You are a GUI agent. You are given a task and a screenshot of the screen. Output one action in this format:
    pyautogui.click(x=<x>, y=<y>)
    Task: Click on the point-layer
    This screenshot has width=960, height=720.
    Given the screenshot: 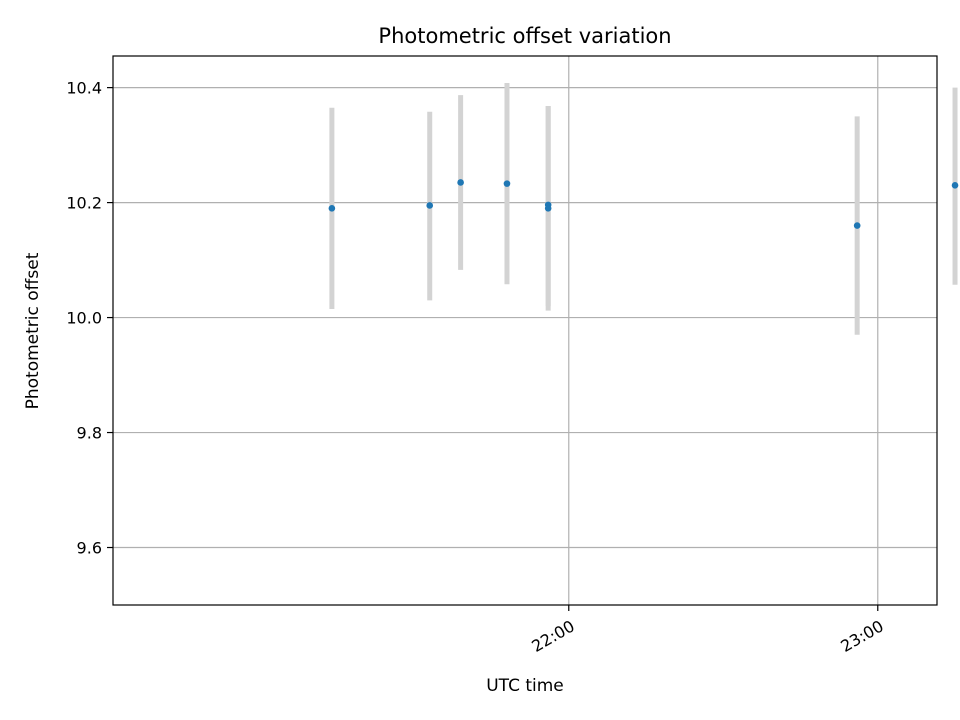 What is the action you would take?
    pyautogui.click(x=643, y=204)
    